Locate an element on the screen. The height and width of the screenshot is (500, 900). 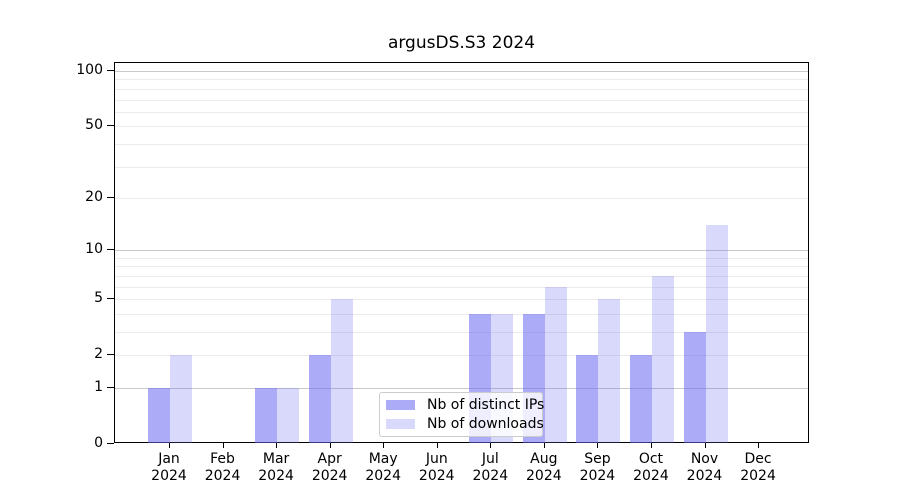
x-tick-month: Sep is located at coordinates (597, 459).